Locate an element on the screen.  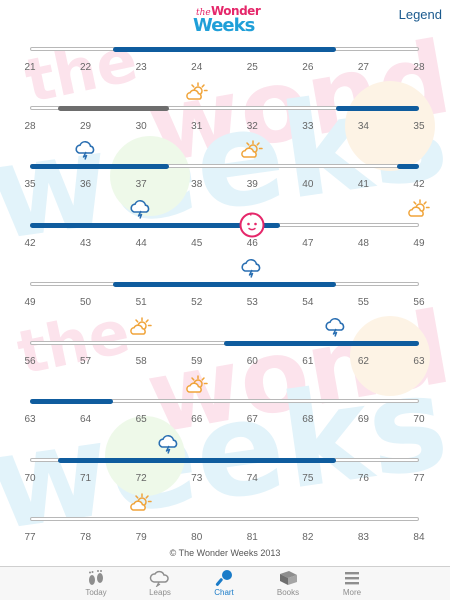
week-label: 23 is located at coordinates (141, 67).